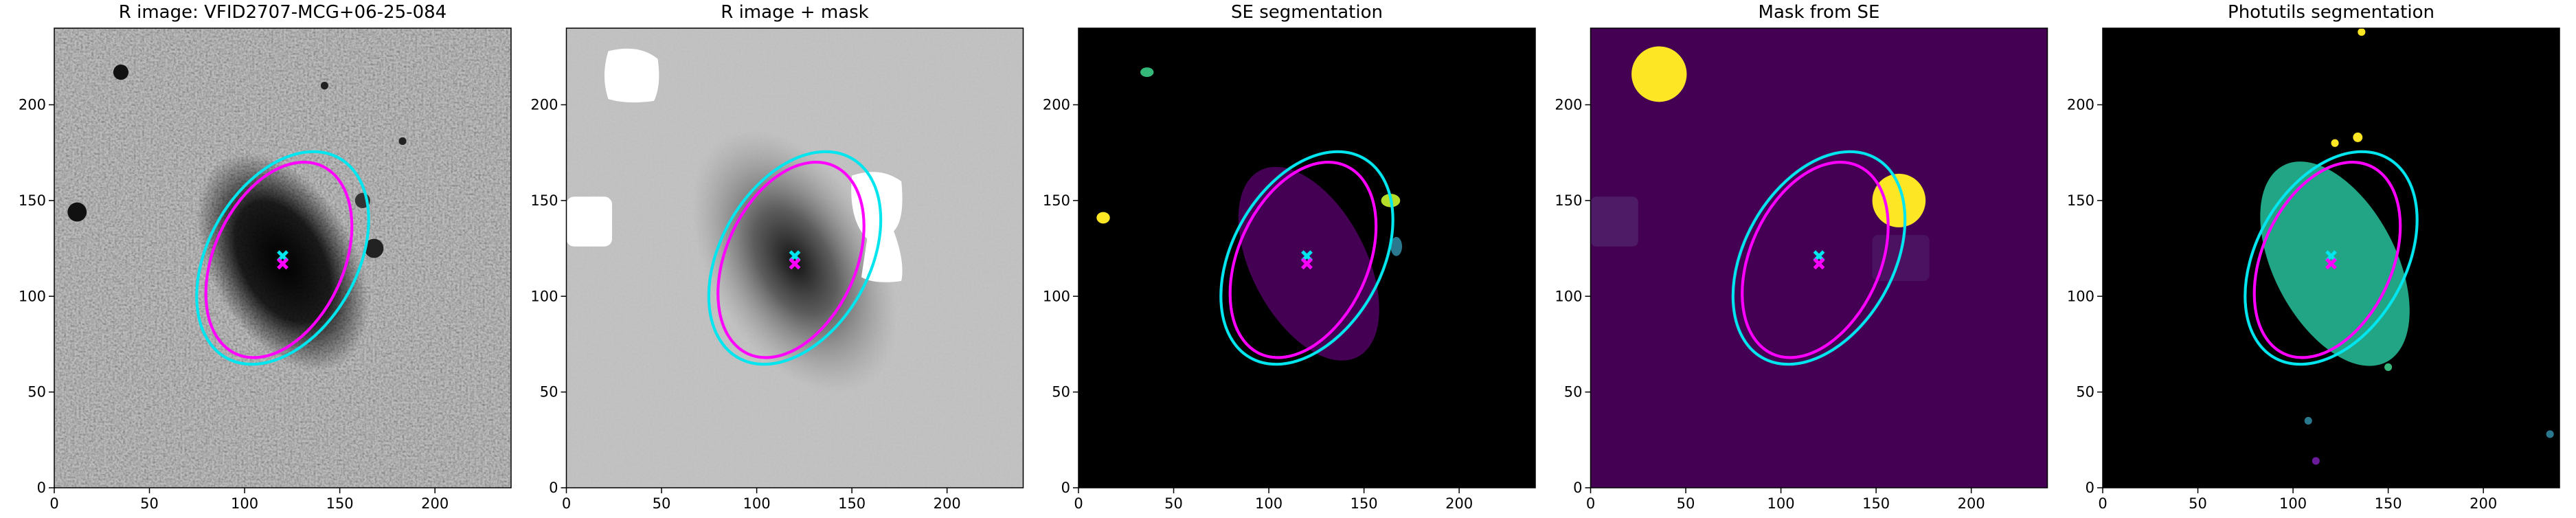 The image size is (2576, 518). What do you see at coordinates (1307, 12) in the screenshot?
I see `panel-title: SE segmentation` at bounding box center [1307, 12].